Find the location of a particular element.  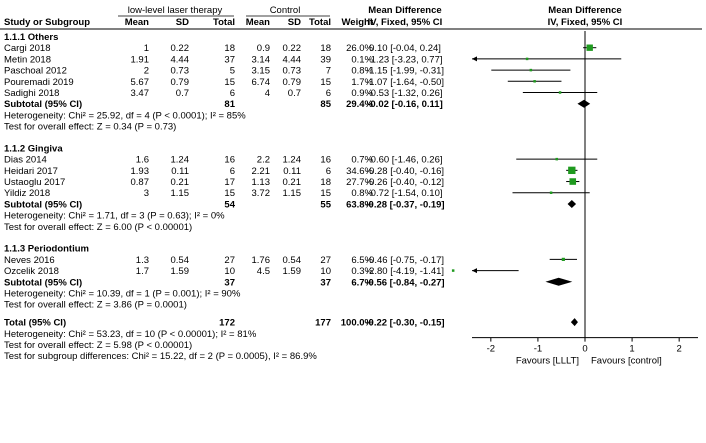

study-row-weight: 27.7% is located at coordinates (359, 182).